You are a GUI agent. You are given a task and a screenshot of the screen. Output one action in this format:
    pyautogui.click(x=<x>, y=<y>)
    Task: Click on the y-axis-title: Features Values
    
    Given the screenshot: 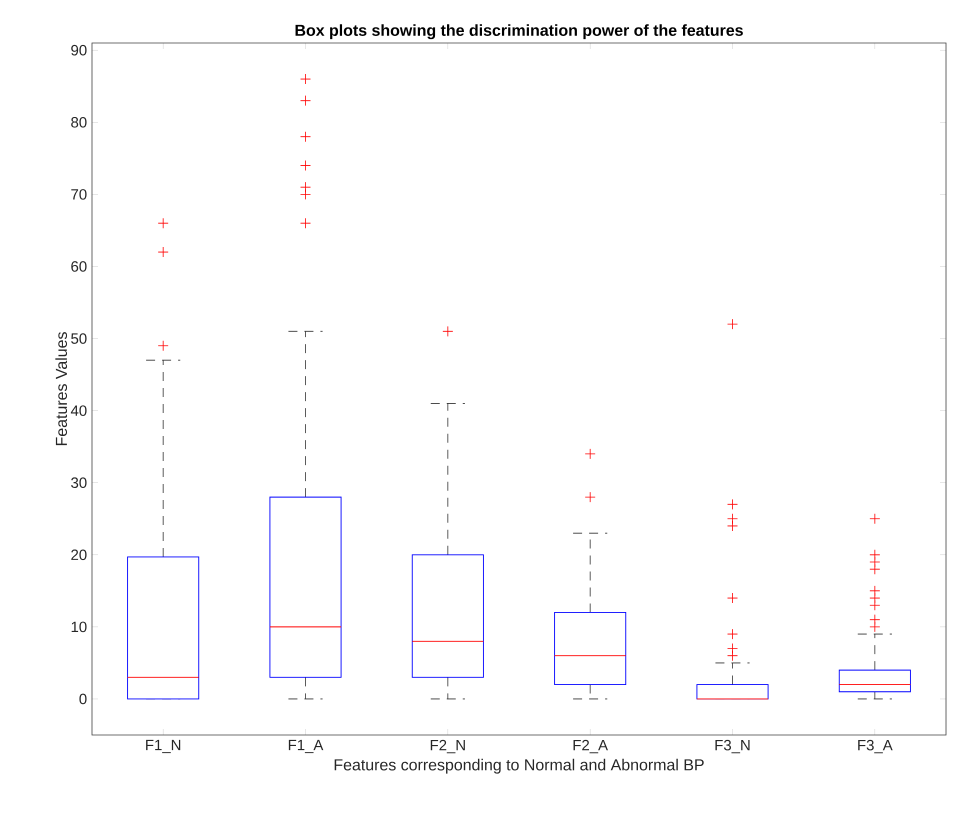 What is the action you would take?
    pyautogui.click(x=61, y=389)
    